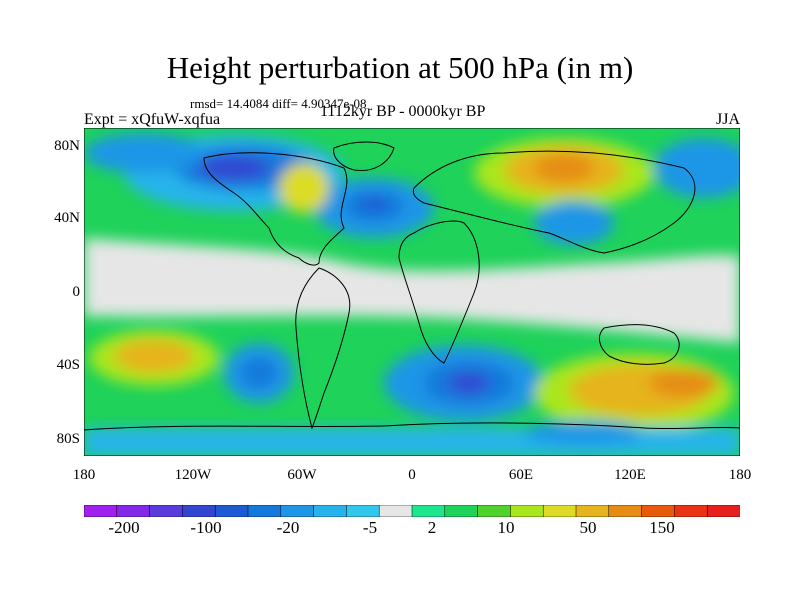 This screenshot has width=800, height=600. Describe the element at coordinates (588, 527) in the screenshot. I see `colorbar-label-50: 50` at that location.